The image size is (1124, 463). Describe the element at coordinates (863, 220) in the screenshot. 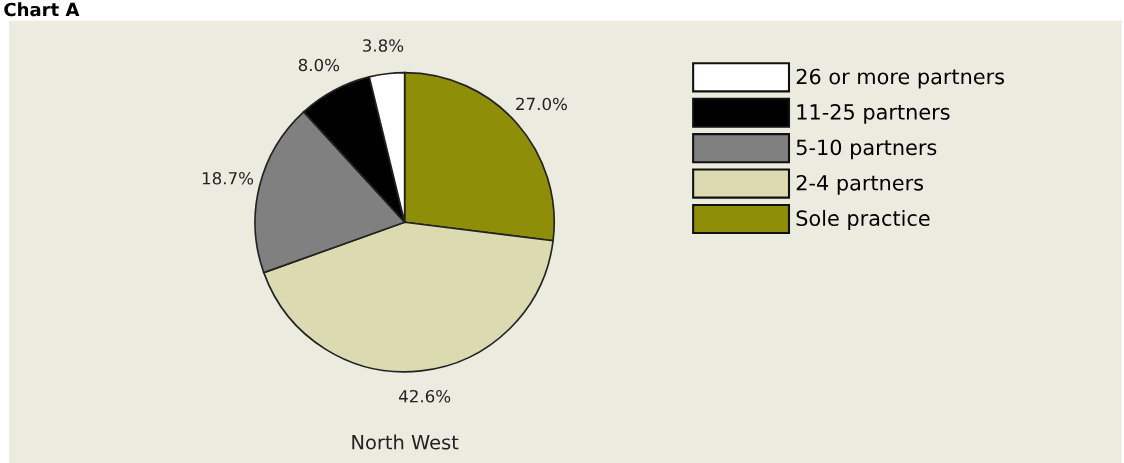

I see `legend-label: Sole practice` at that location.